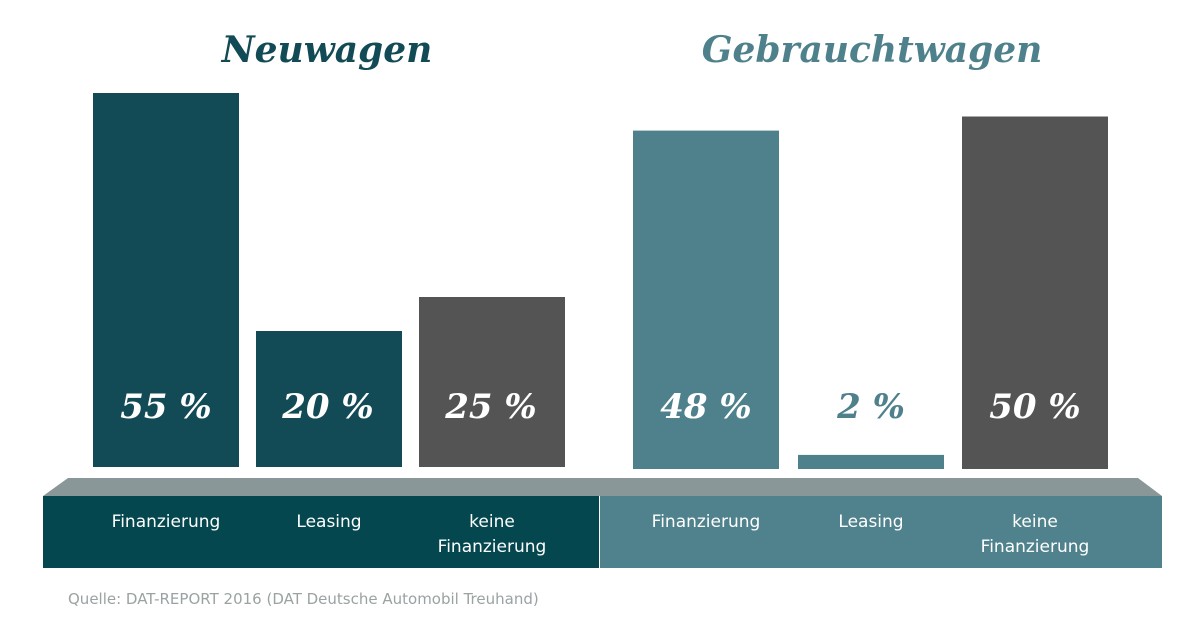 The height and width of the screenshot is (636, 1200). Describe the element at coordinates (1034, 407) in the screenshot. I see `value-label-gebrauchtwagen-3: 50 %` at that location.